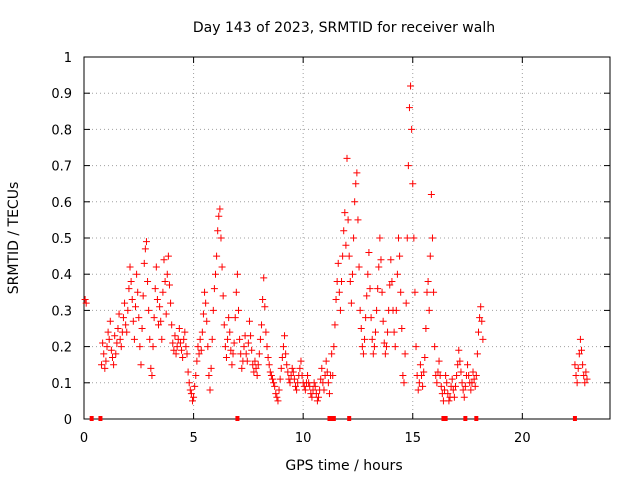  Describe the element at coordinates (343, 466) in the screenshot. I see `x-axis-label: GPS time / hours` at that location.